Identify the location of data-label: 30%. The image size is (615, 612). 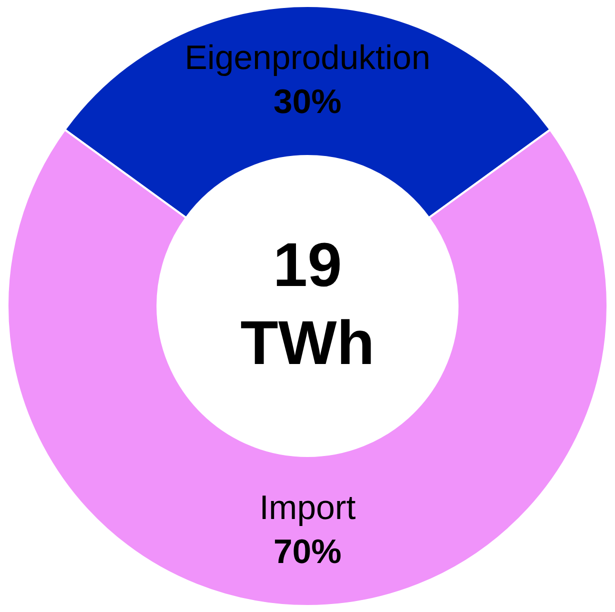
(307, 102).